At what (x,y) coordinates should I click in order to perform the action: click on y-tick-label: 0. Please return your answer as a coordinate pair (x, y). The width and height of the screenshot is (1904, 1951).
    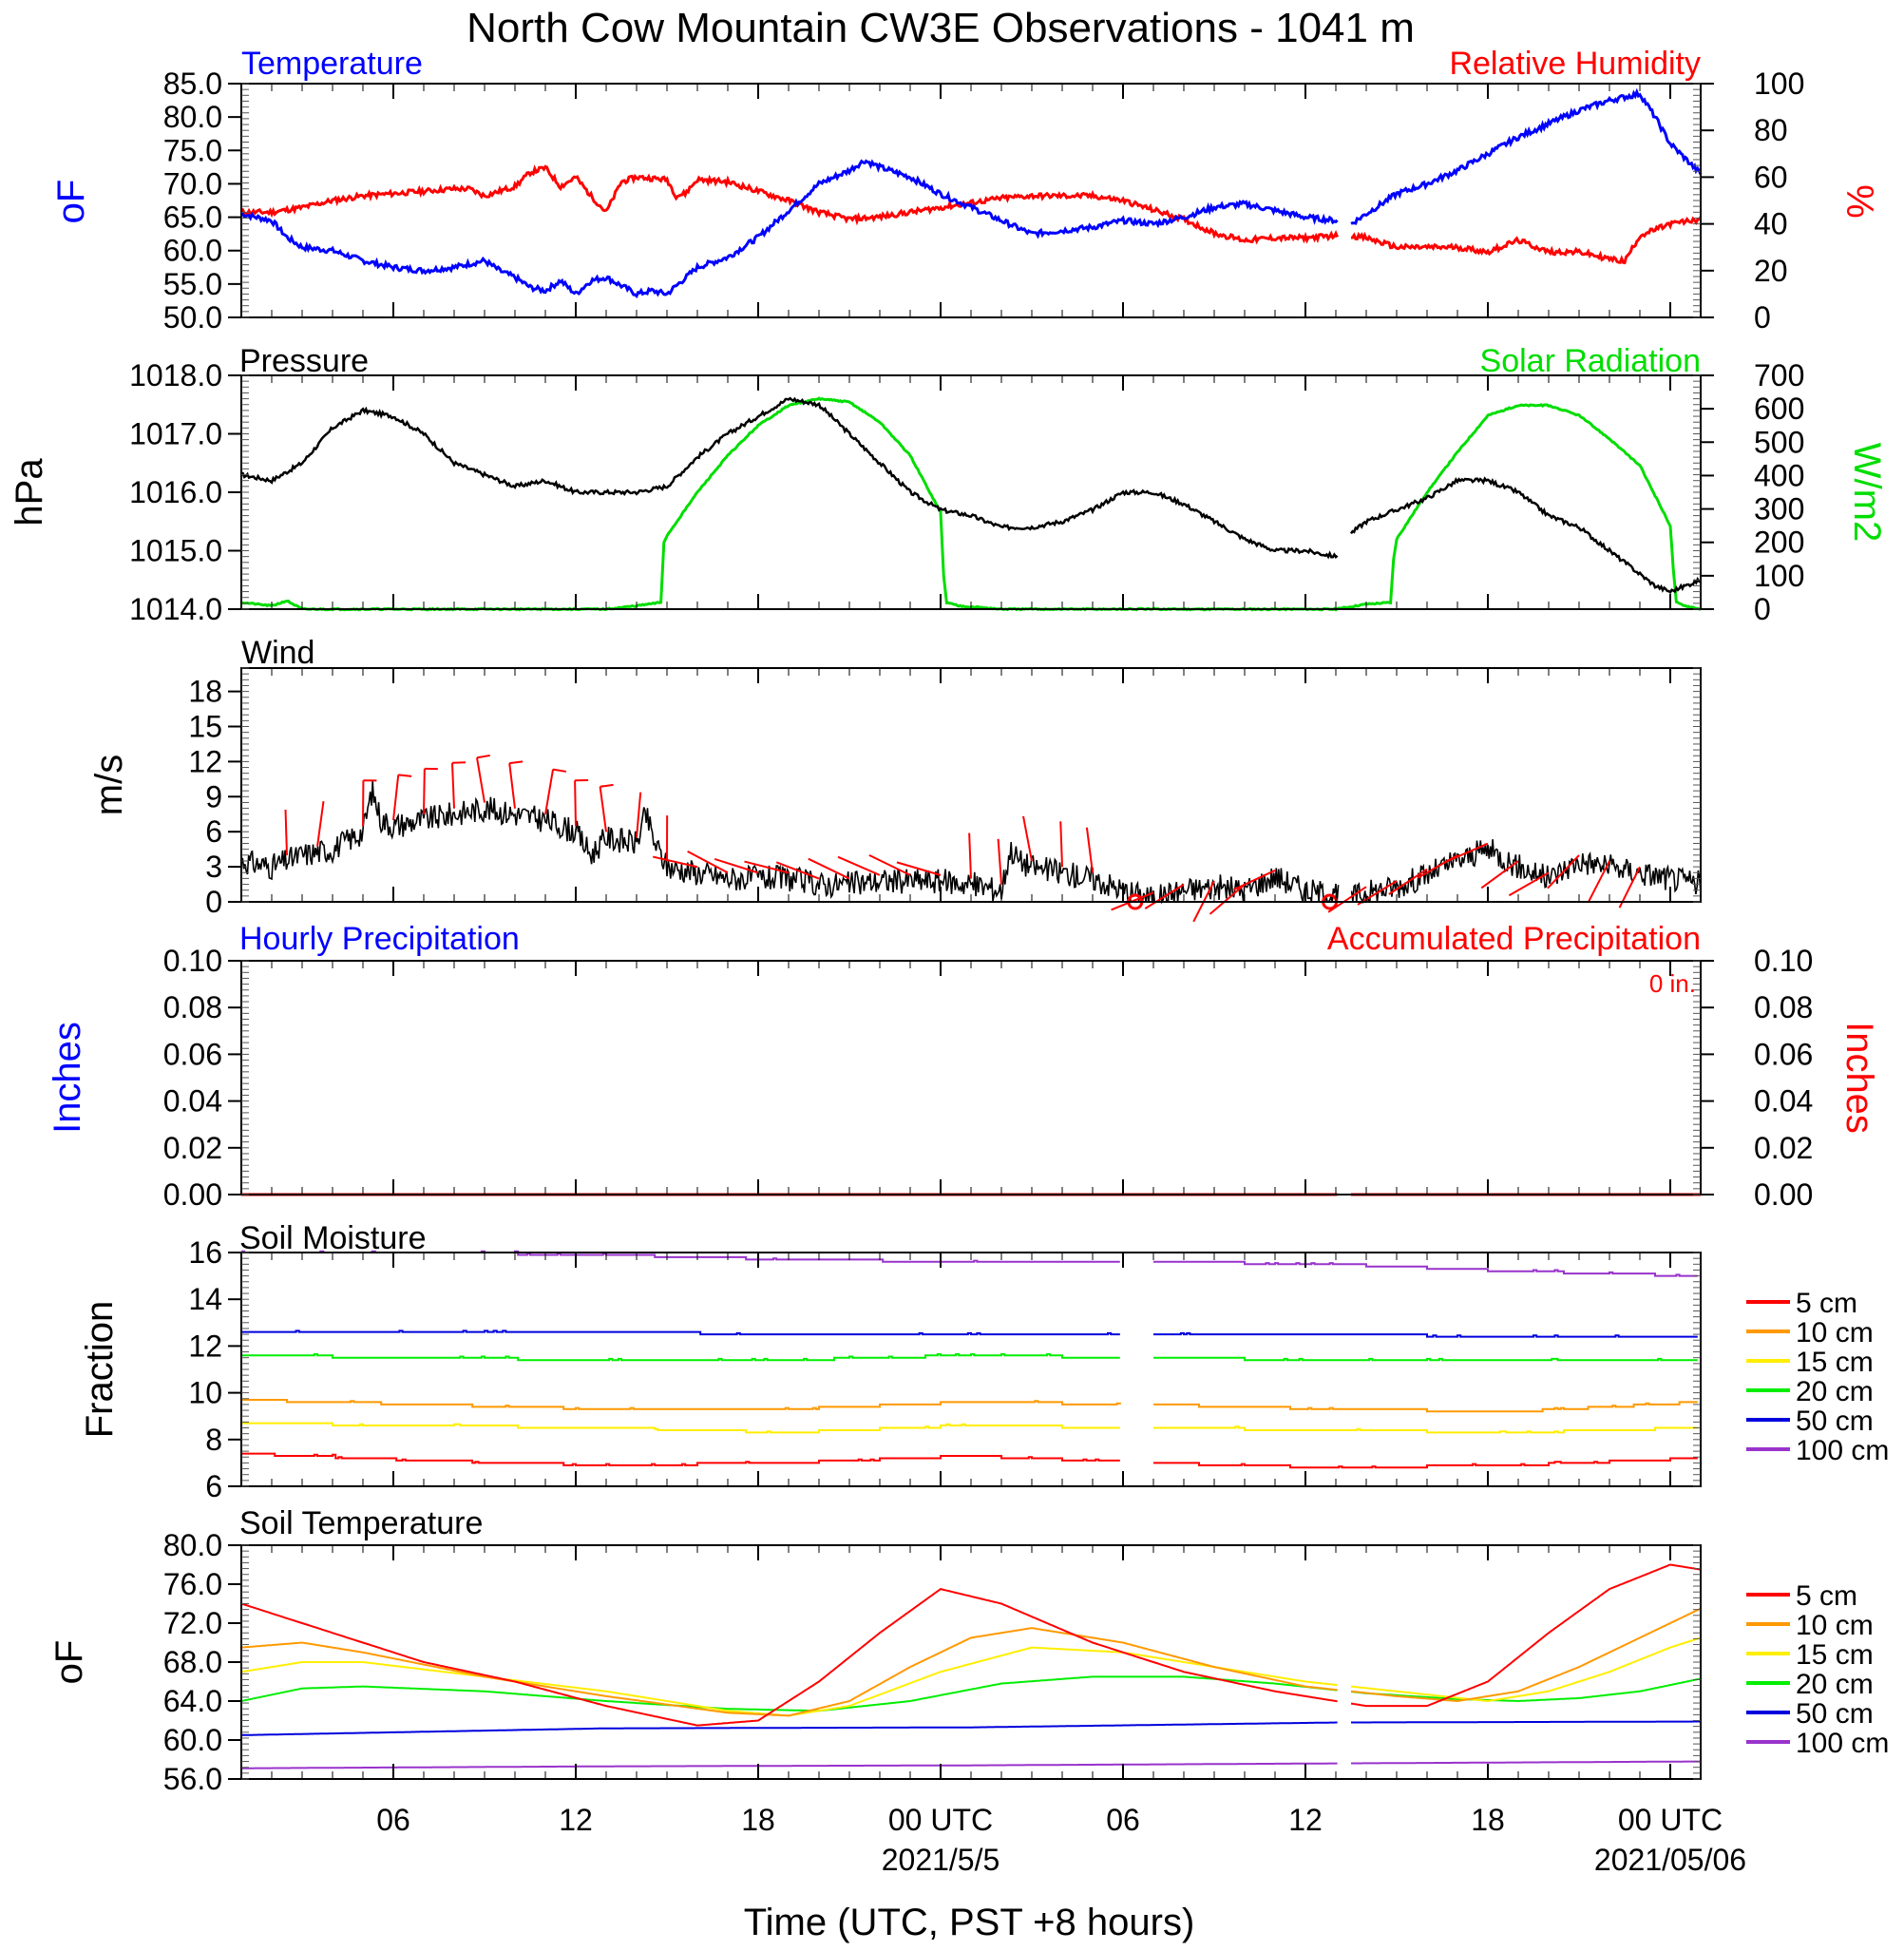
    Looking at the image, I should click on (213, 902).